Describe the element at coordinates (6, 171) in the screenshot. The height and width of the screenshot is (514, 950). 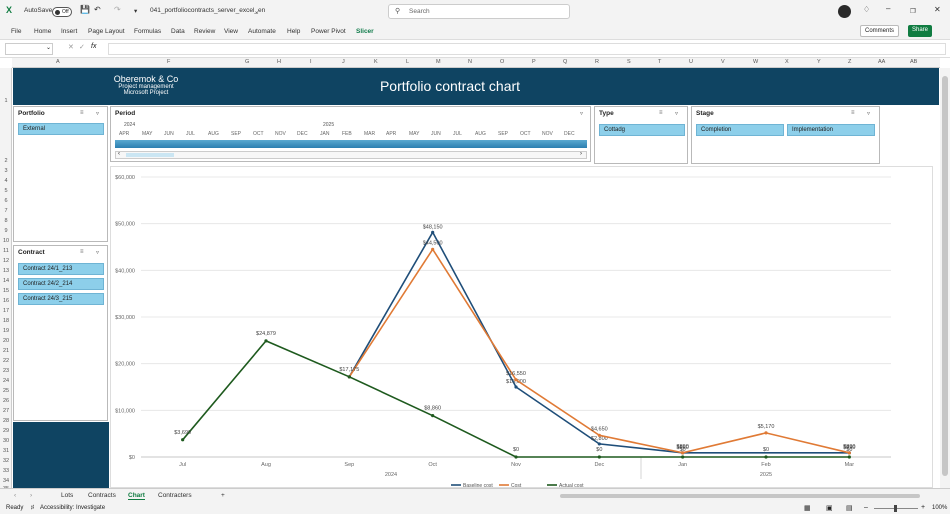
I see `row-header: 3` at that location.